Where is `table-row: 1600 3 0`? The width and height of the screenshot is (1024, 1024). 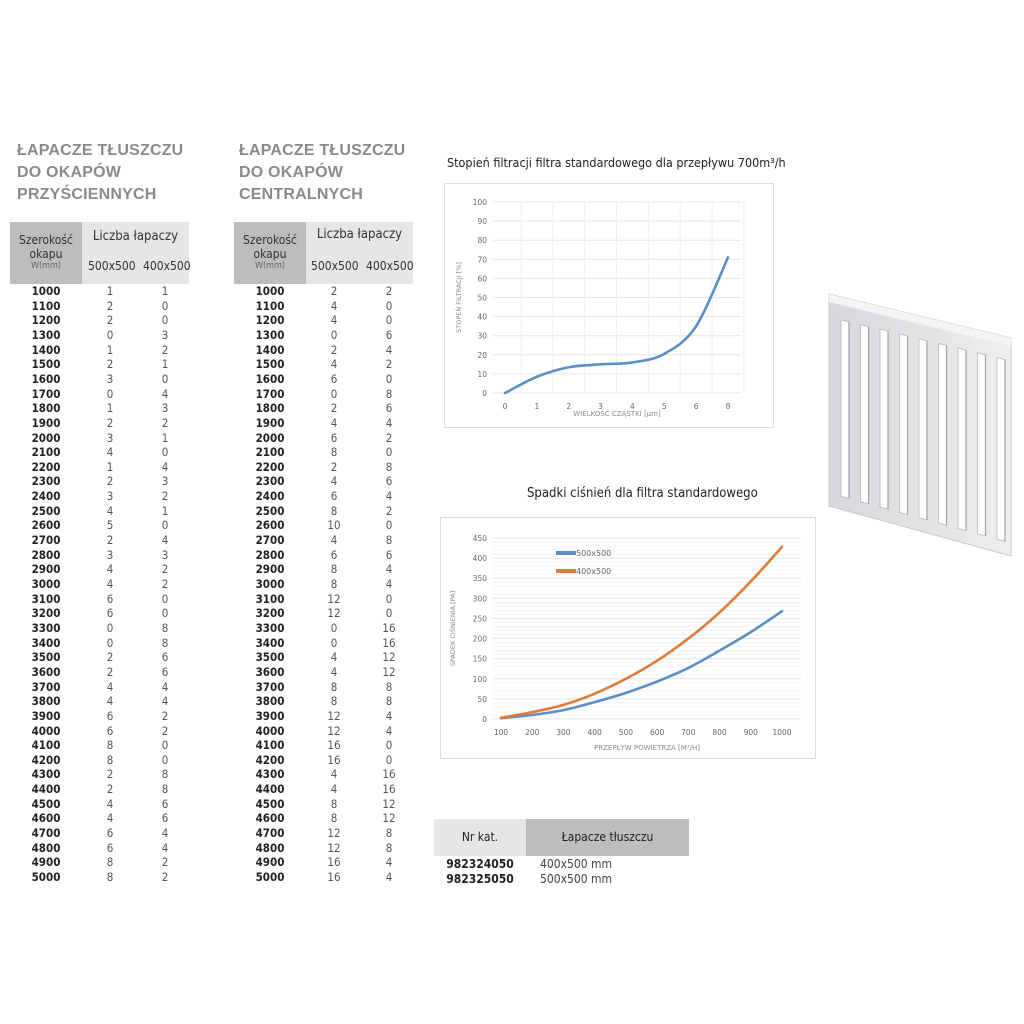 table-row: 1600 3 0 is located at coordinates (99, 379).